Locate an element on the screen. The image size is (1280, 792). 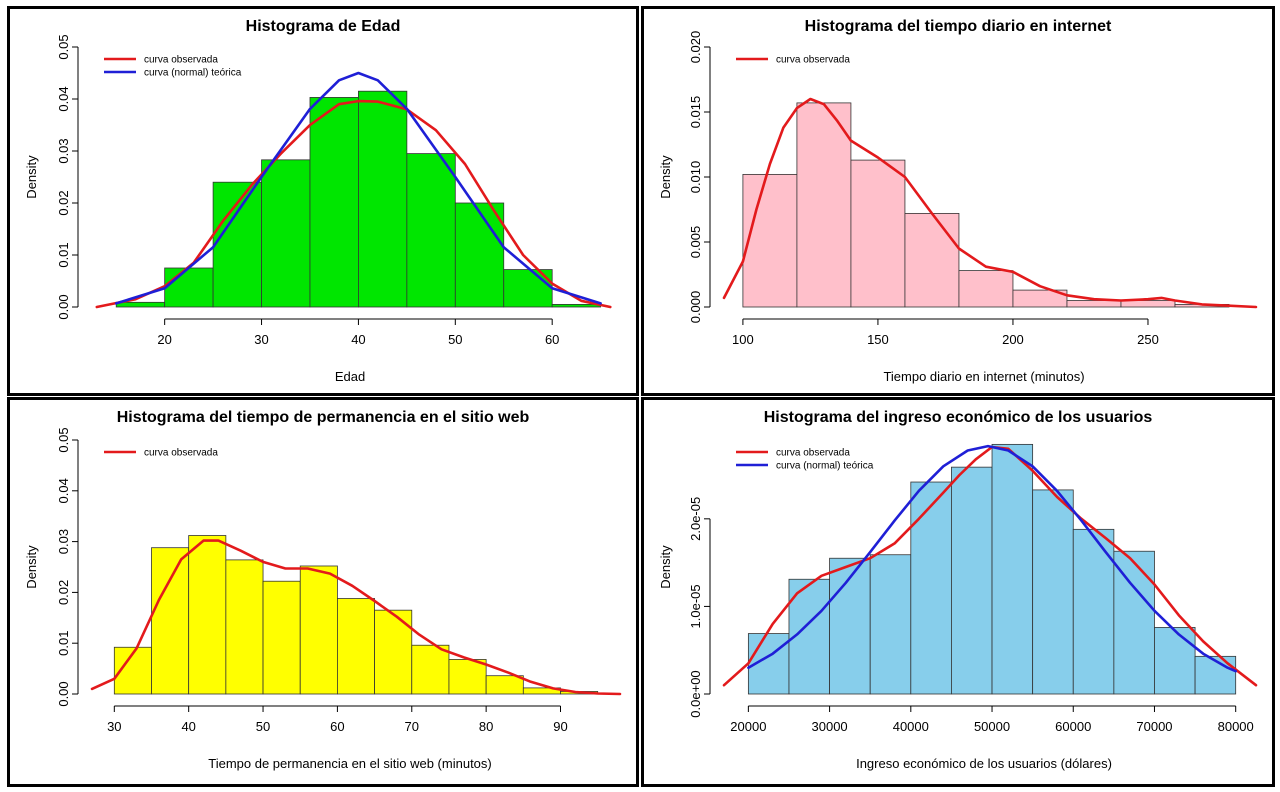
y-tick-label: 0.015 is located at coordinates (695, 112).